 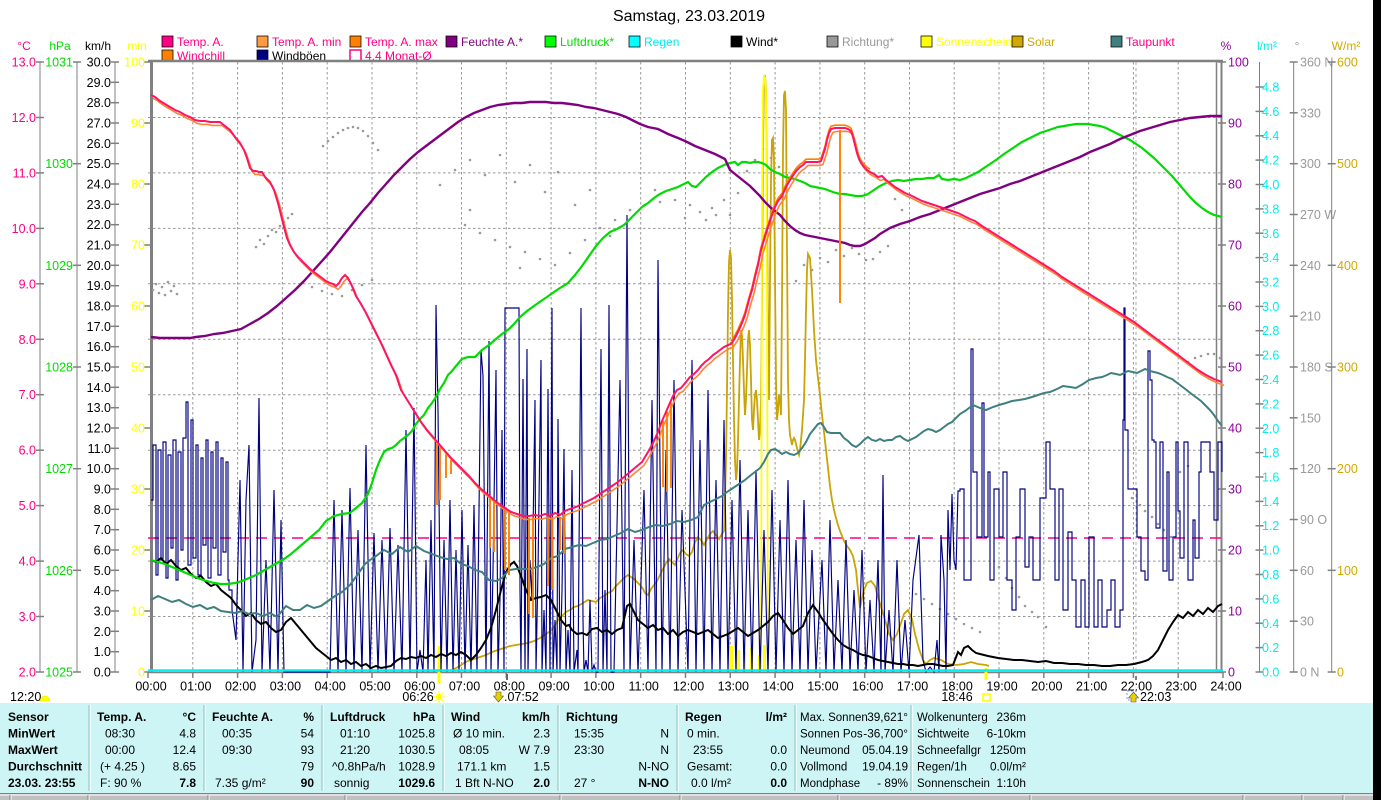 What do you see at coordinates (464, 687) in the screenshot?
I see `svg-text: 07:00` at bounding box center [464, 687].